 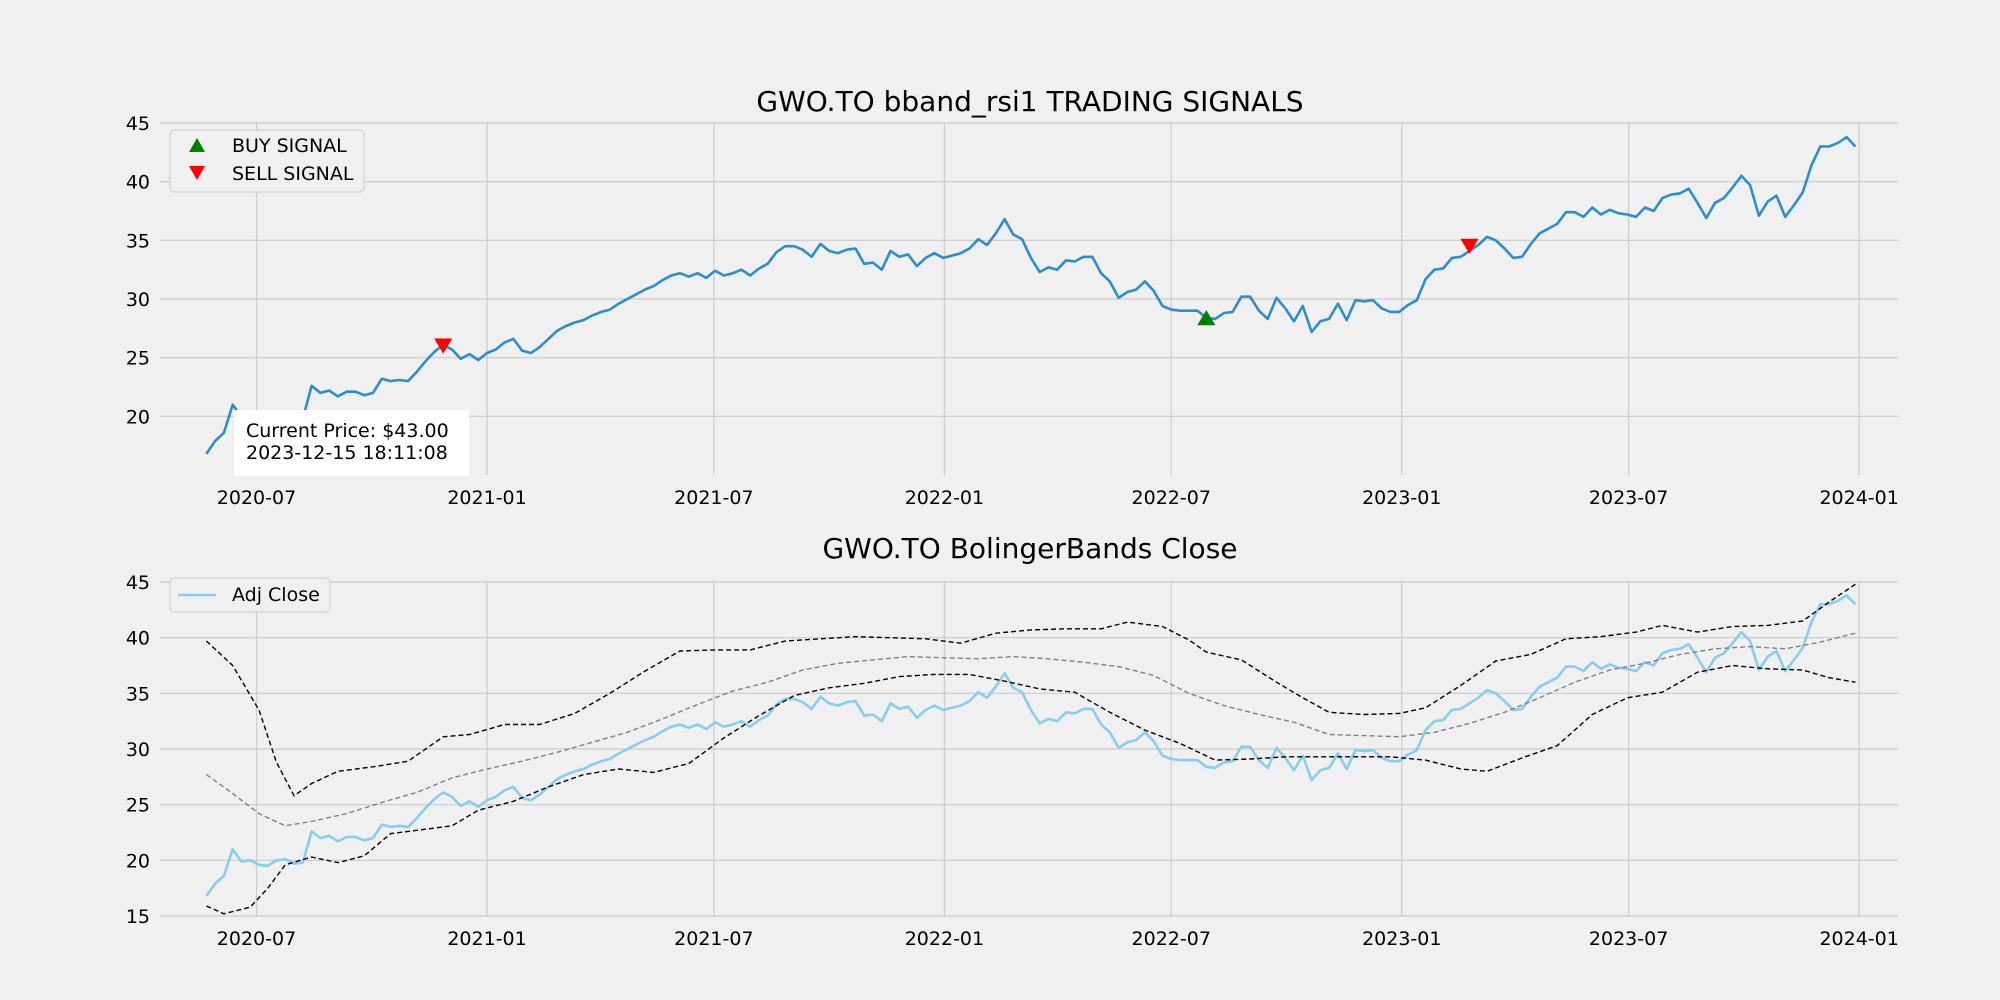 I want to click on chart-title: GWO.TO BolingerBands Close, so click(x=1029, y=548).